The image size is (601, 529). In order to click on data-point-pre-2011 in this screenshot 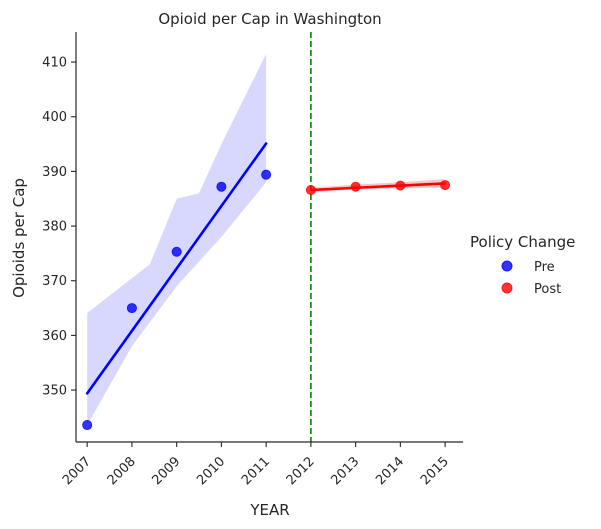, I will do `click(266, 174)`.